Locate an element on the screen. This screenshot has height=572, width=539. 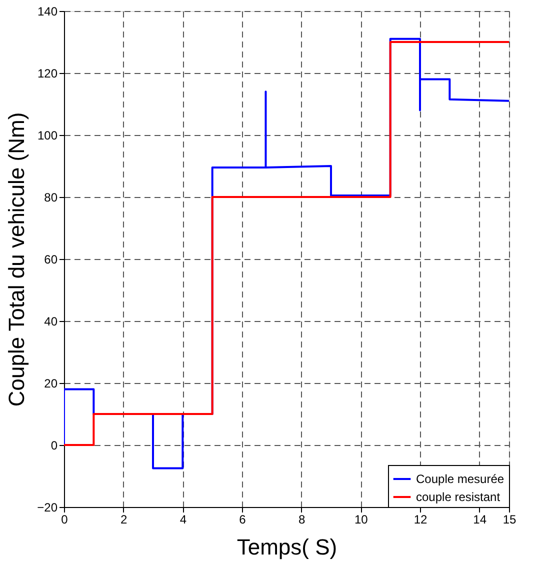
y-tick-label: 40 is located at coordinates (51, 321).